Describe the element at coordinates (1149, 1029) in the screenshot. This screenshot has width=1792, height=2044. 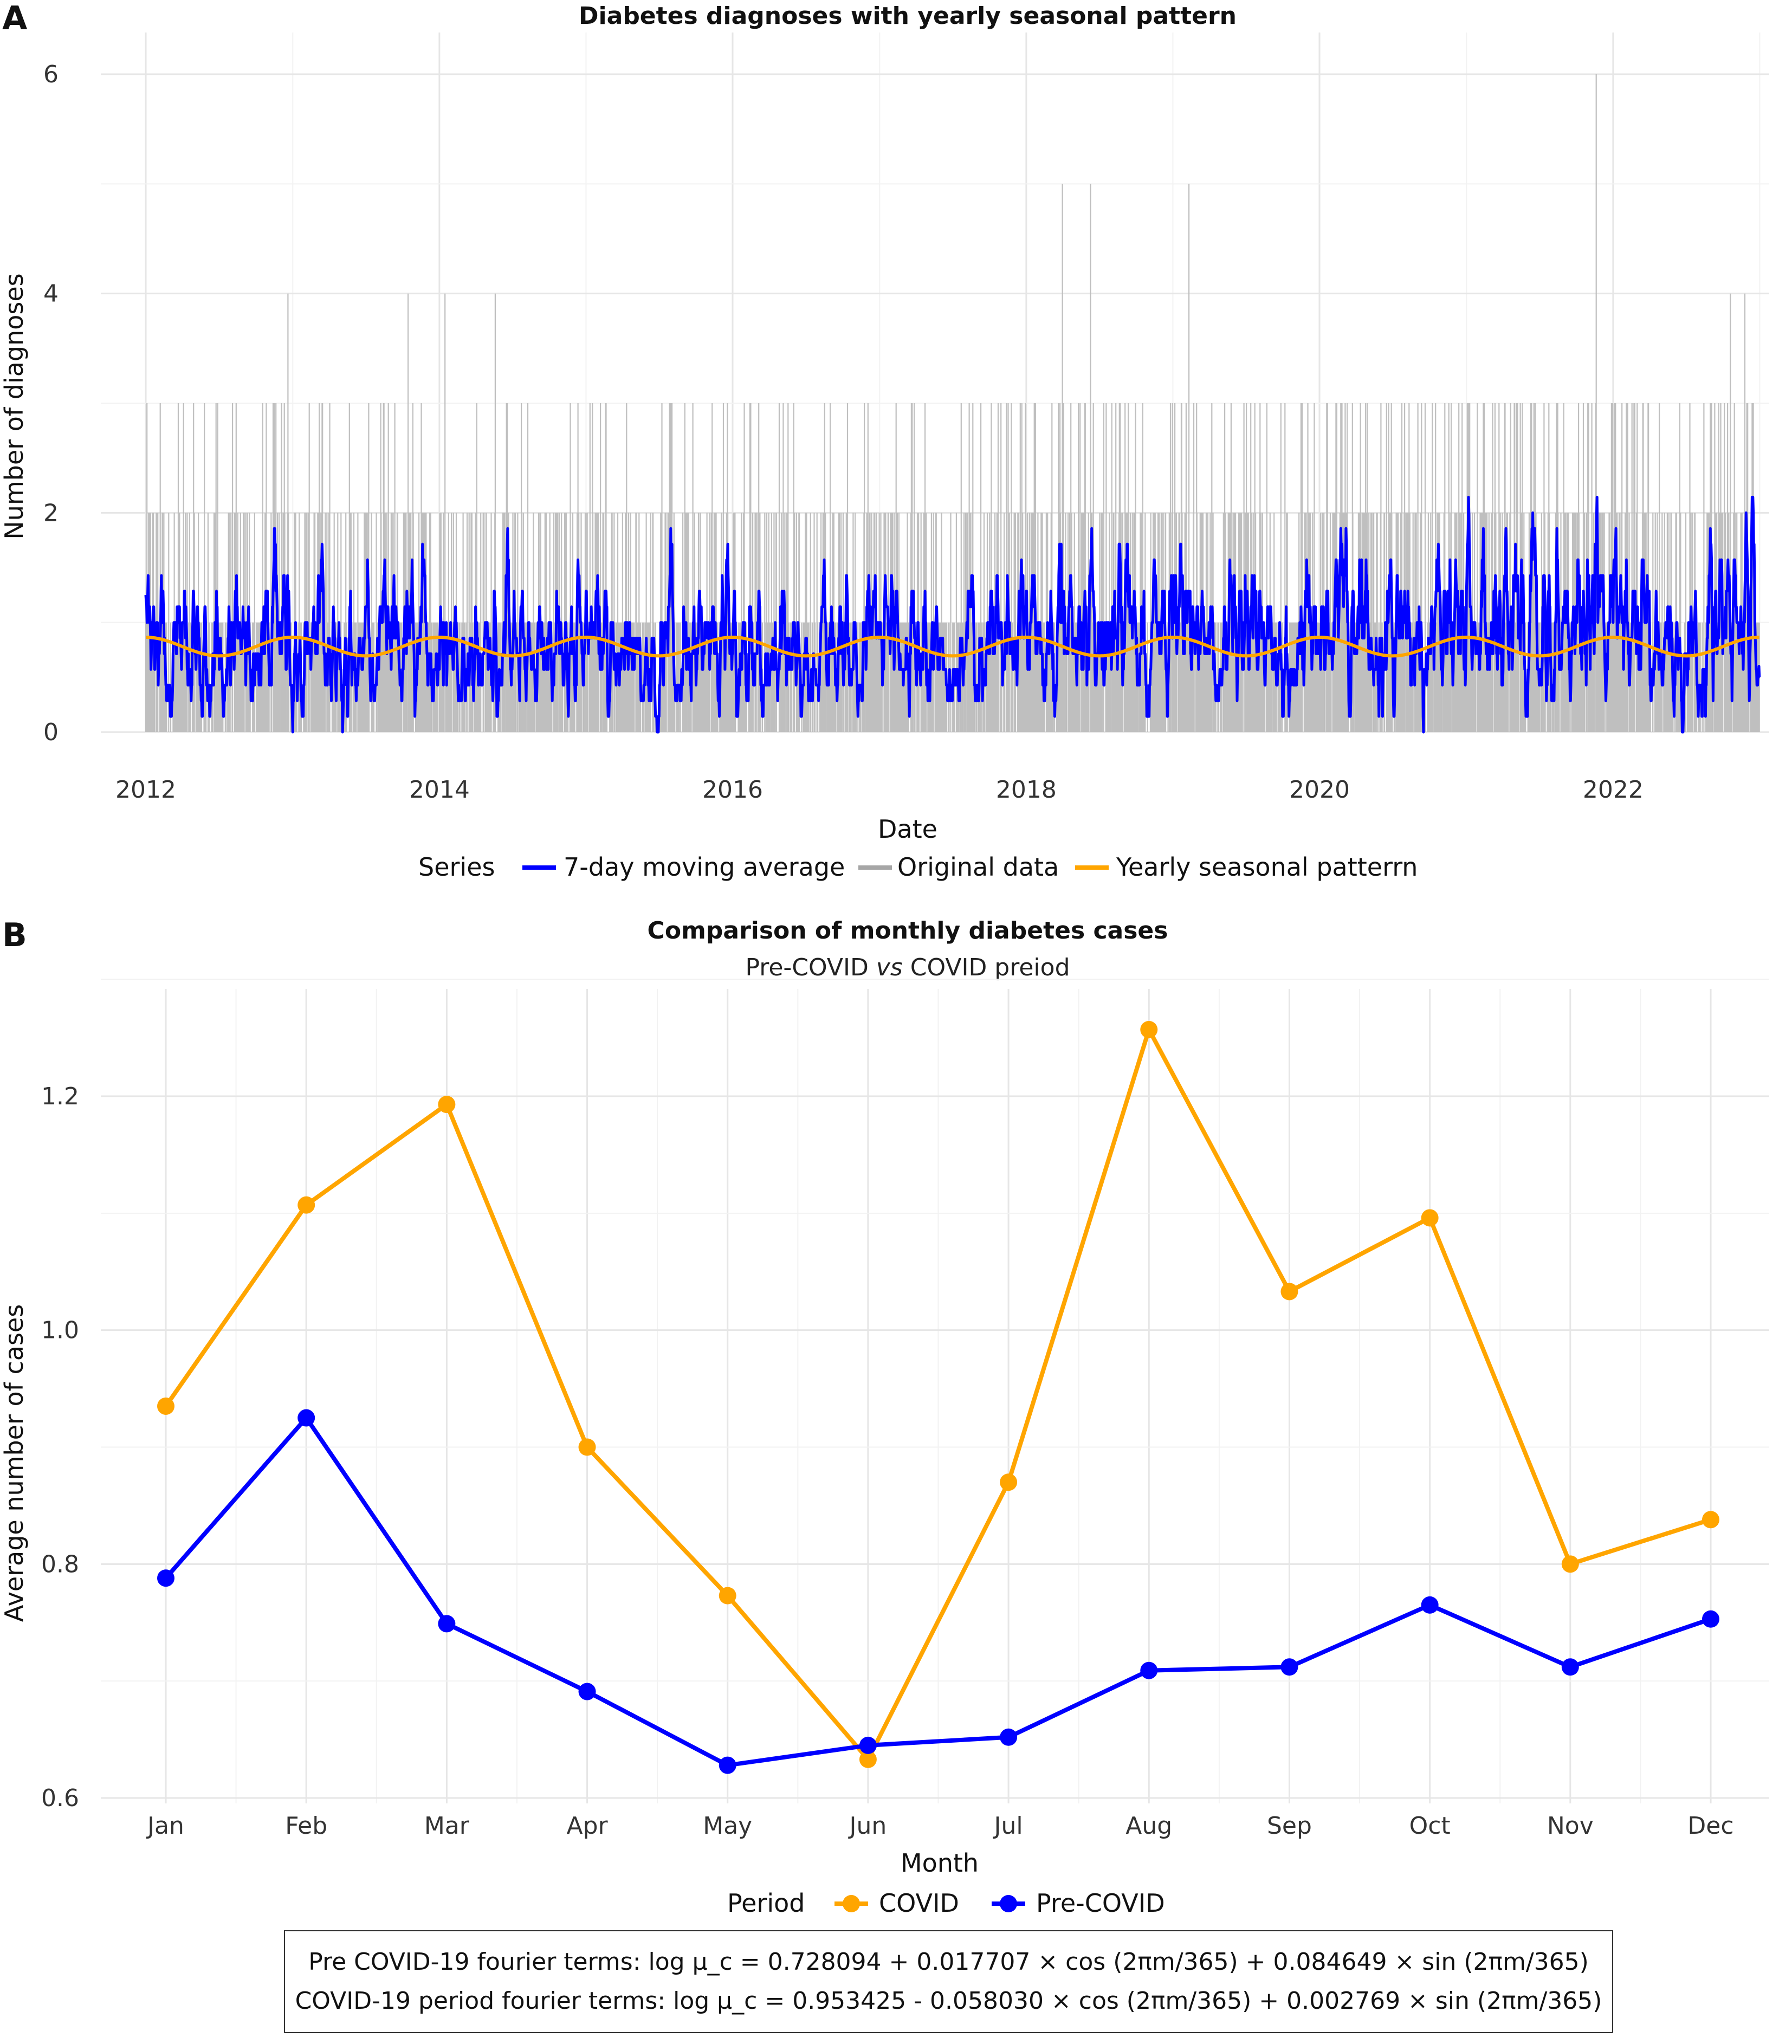
I see `point-covid-aug` at that location.